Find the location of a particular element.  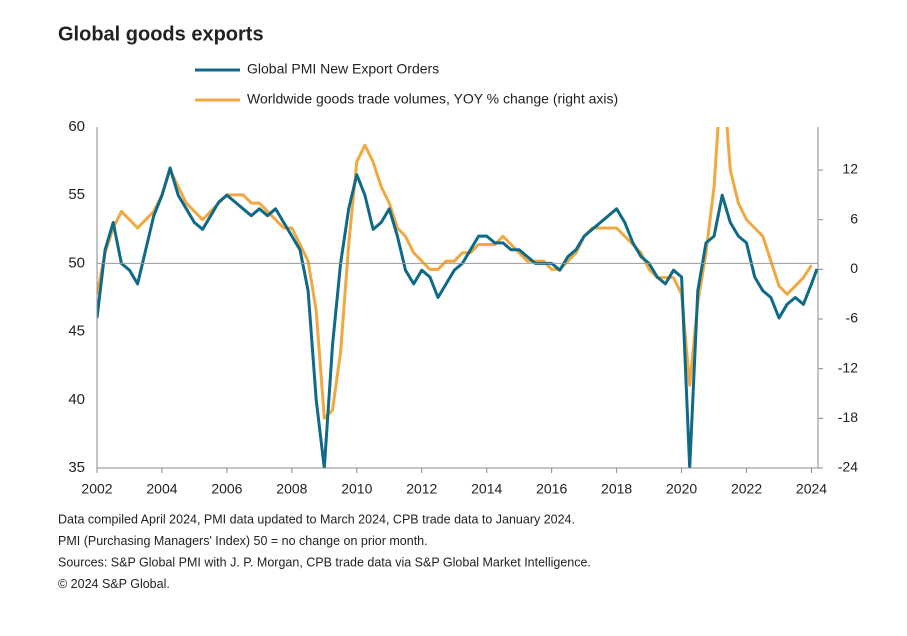

x-tick-label: 2008 is located at coordinates (291, 489).